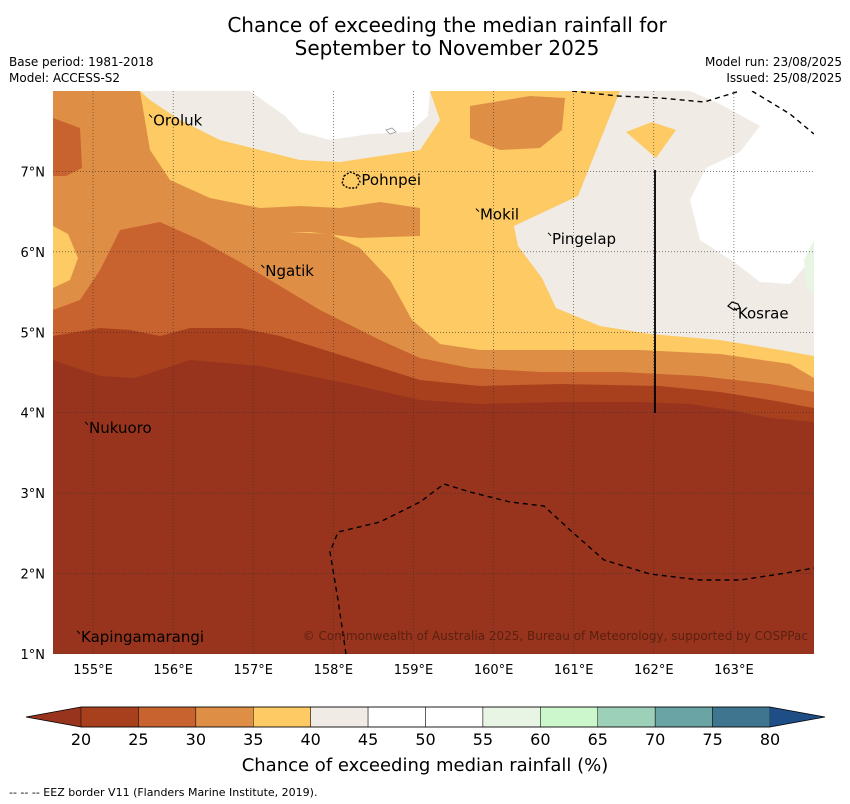  I want to click on colorbar-tick-label: 80, so click(770, 739).